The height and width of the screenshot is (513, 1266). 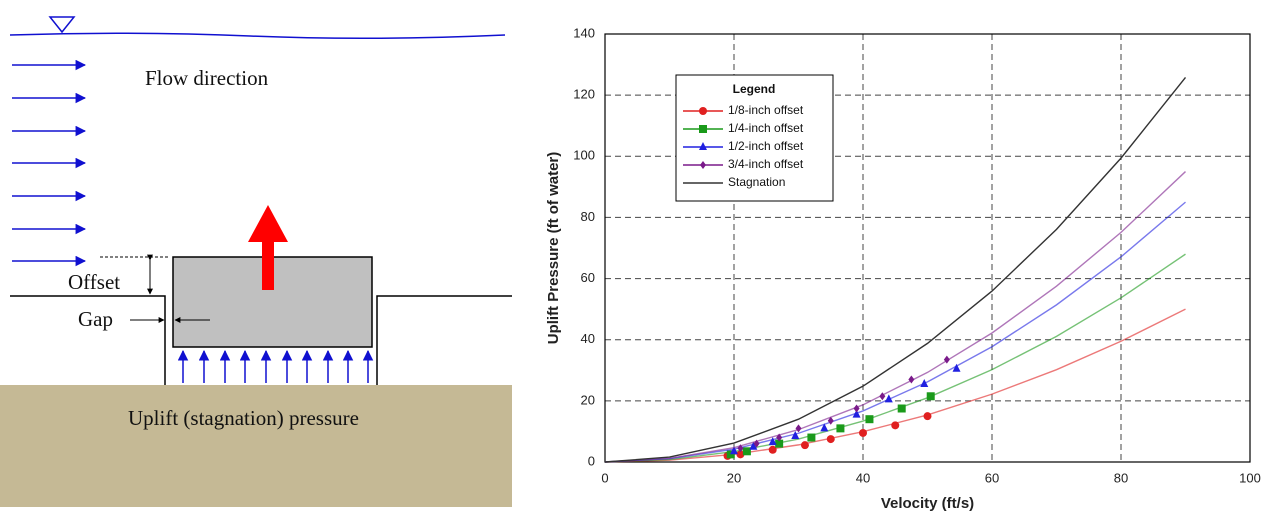 I want to click on bed, so click(x=261, y=340).